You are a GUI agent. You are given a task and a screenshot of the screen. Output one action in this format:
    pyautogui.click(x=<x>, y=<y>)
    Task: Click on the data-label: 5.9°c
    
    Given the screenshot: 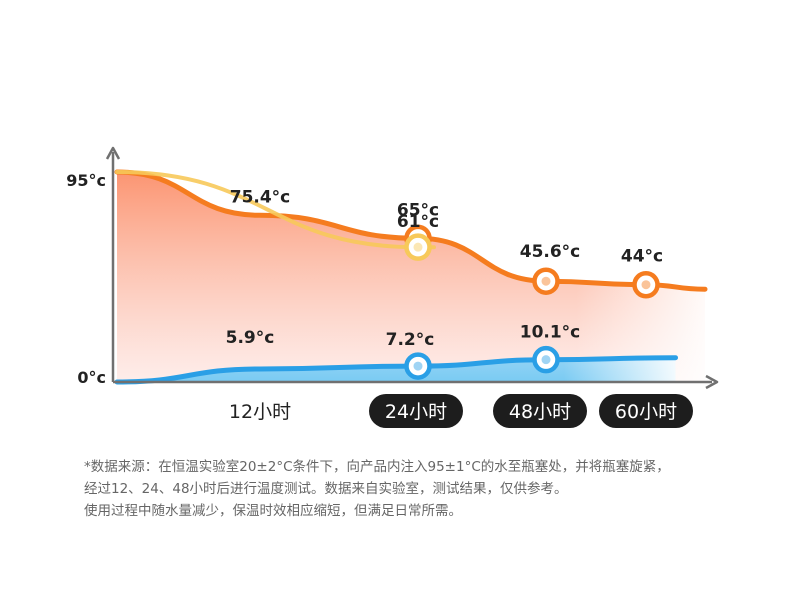 What is the action you would take?
    pyautogui.click(x=250, y=338)
    